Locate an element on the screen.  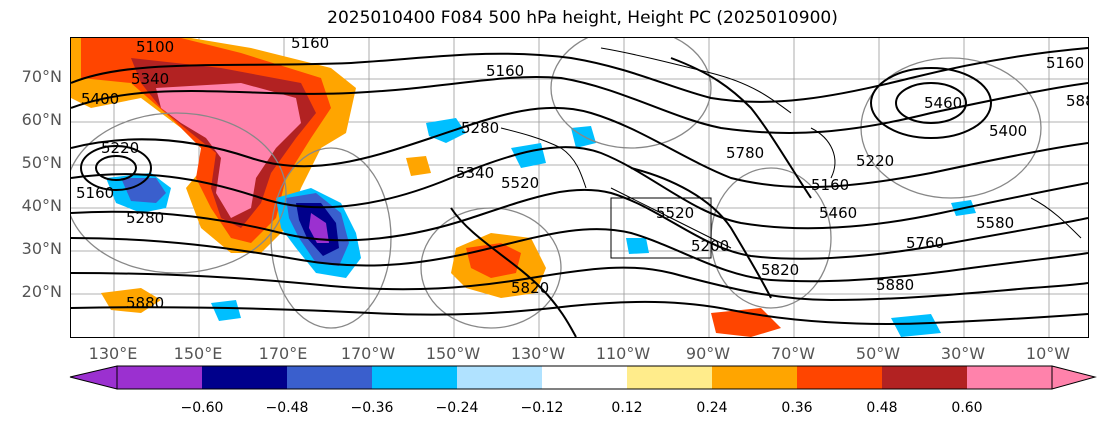
lon-label-90w: 90°W is located at coordinates (708, 353).